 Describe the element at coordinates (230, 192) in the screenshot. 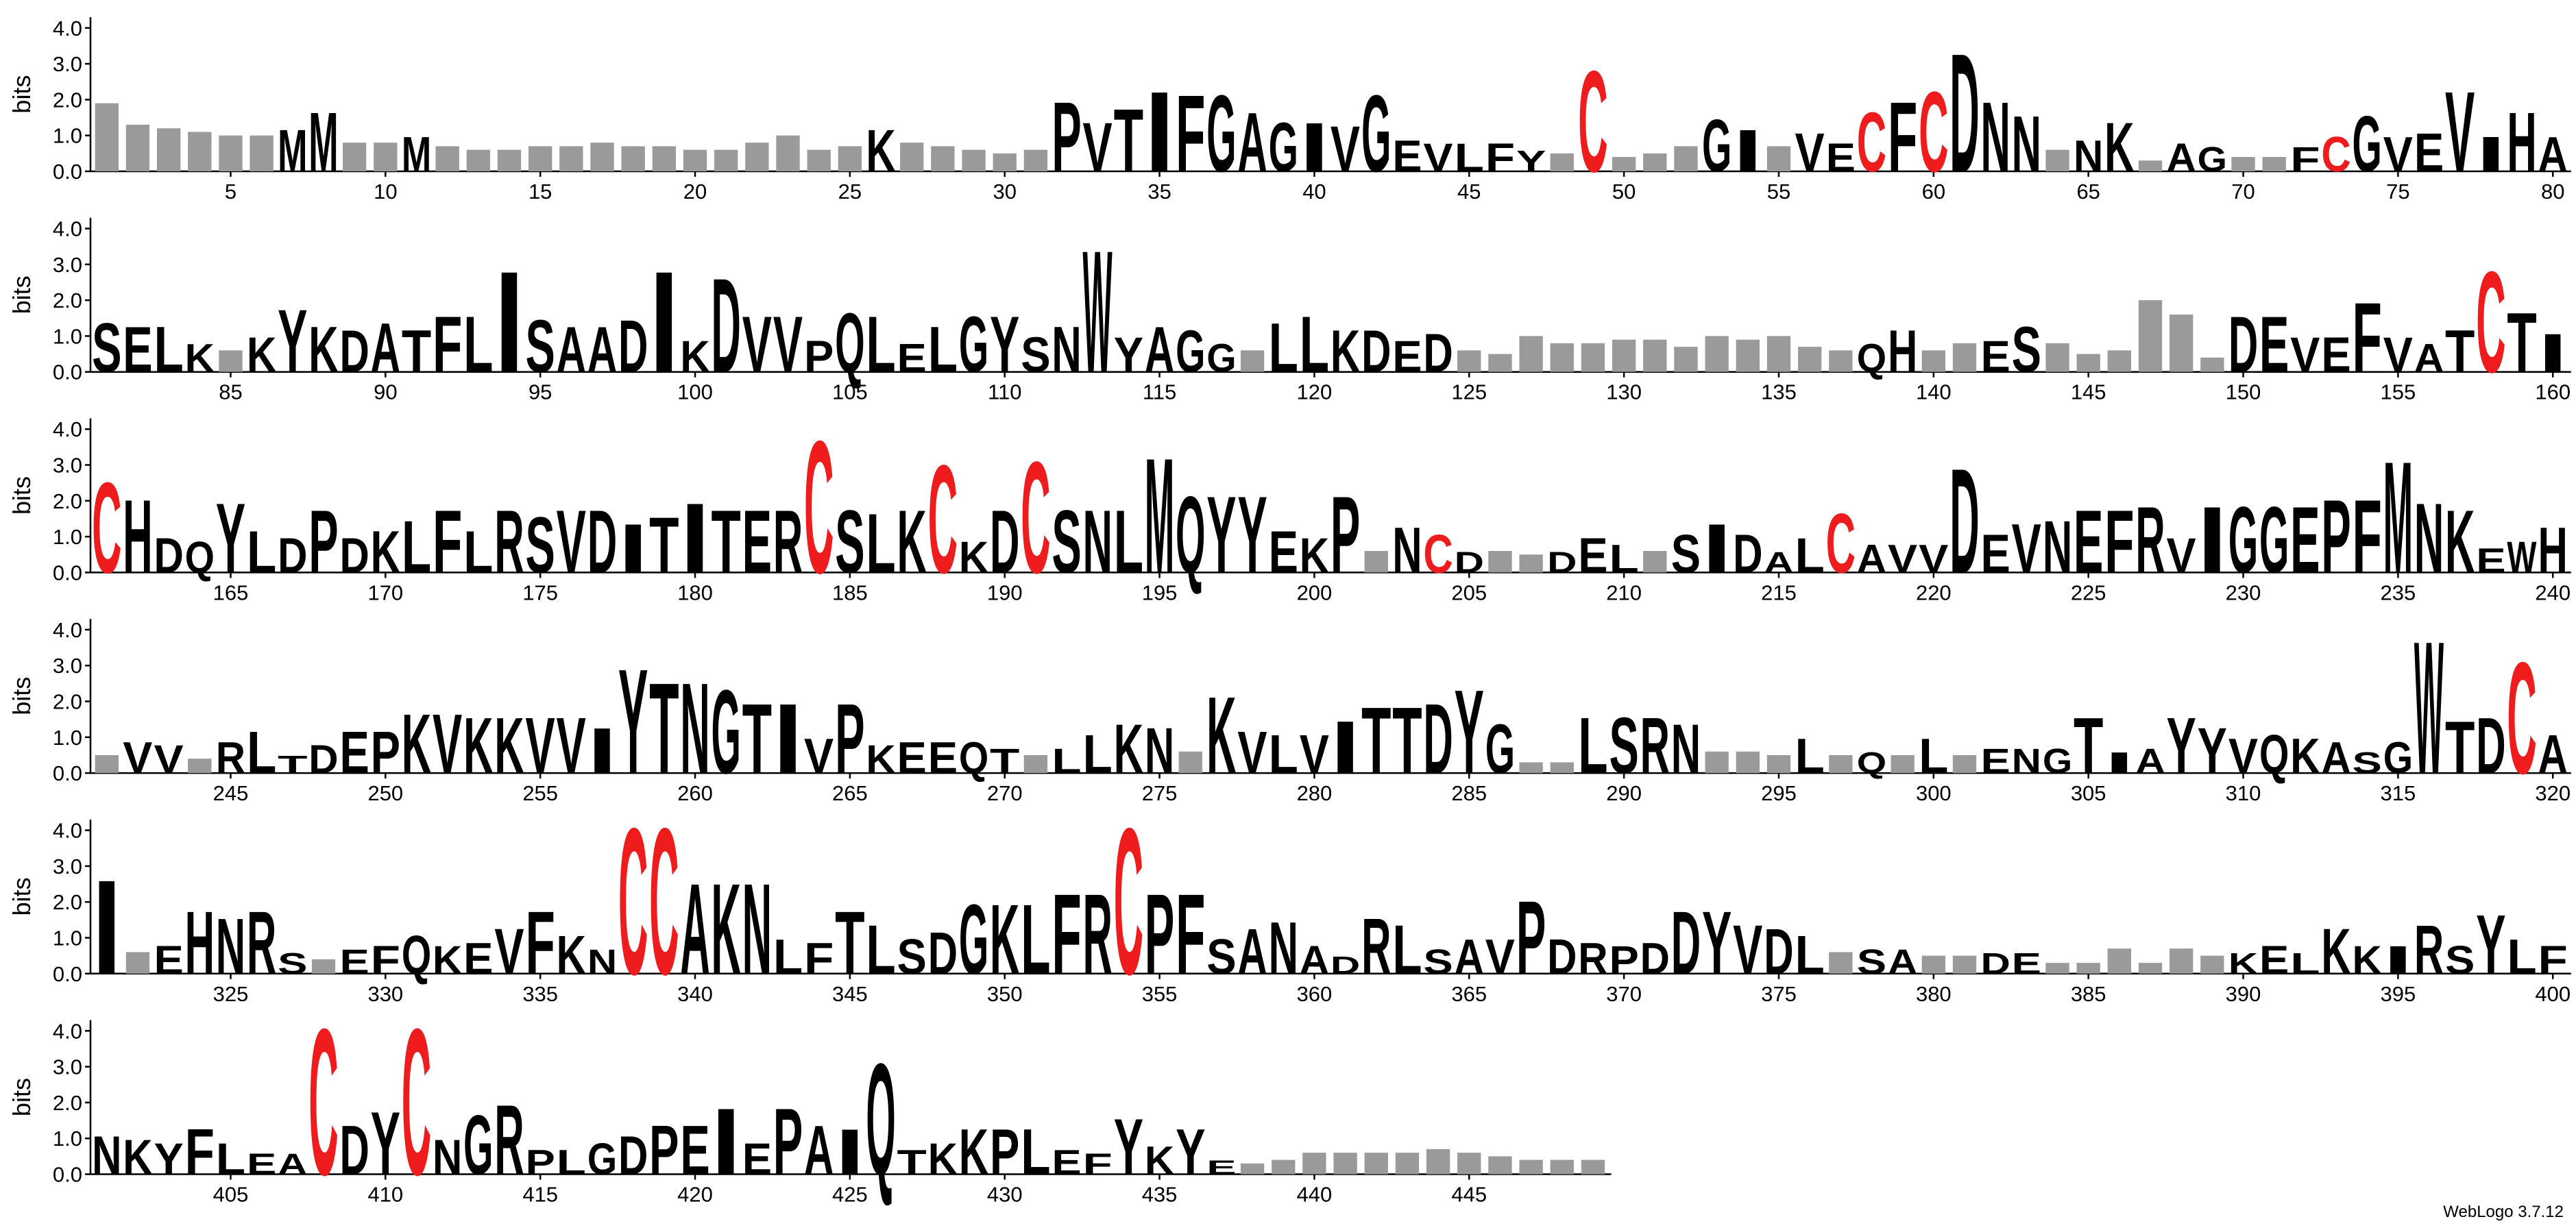

I see `x-tick-label: 5` at that location.